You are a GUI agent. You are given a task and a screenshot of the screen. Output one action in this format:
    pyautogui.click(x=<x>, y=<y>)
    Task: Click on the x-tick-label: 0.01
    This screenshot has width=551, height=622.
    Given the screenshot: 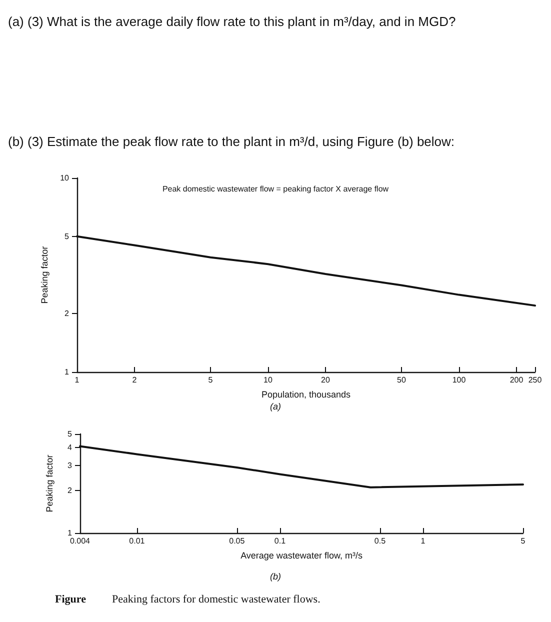 What is the action you would take?
    pyautogui.click(x=137, y=541)
    